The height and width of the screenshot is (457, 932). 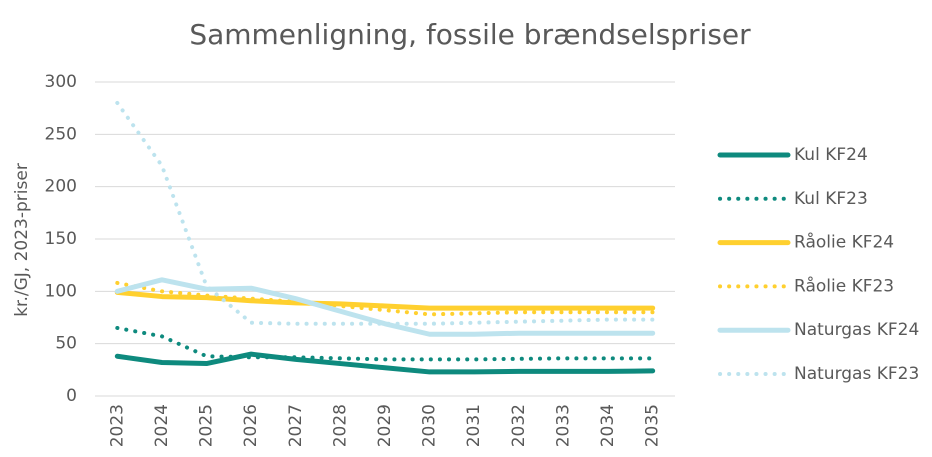 I want to click on x-tick-label: 2035, so click(x=653, y=425).